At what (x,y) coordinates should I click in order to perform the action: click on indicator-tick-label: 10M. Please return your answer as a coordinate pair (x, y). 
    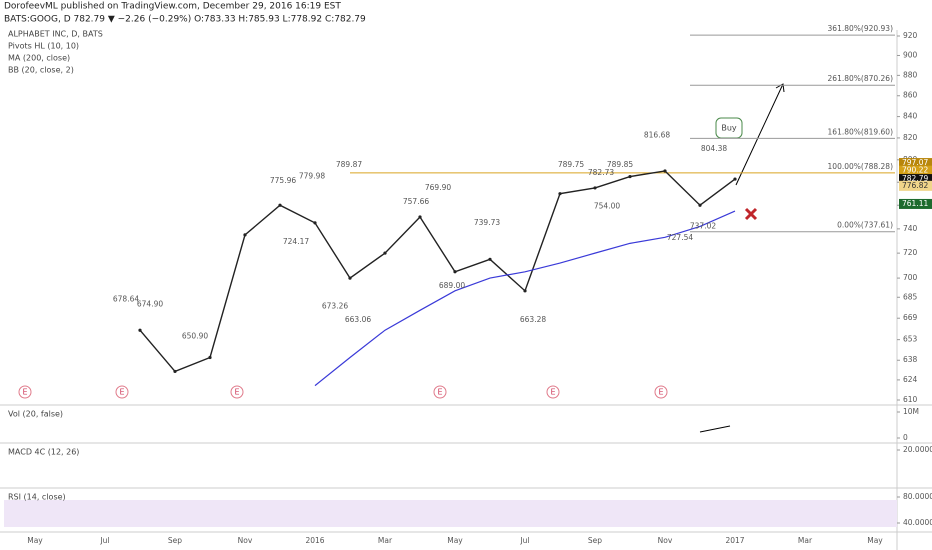
    Looking at the image, I should click on (911, 411).